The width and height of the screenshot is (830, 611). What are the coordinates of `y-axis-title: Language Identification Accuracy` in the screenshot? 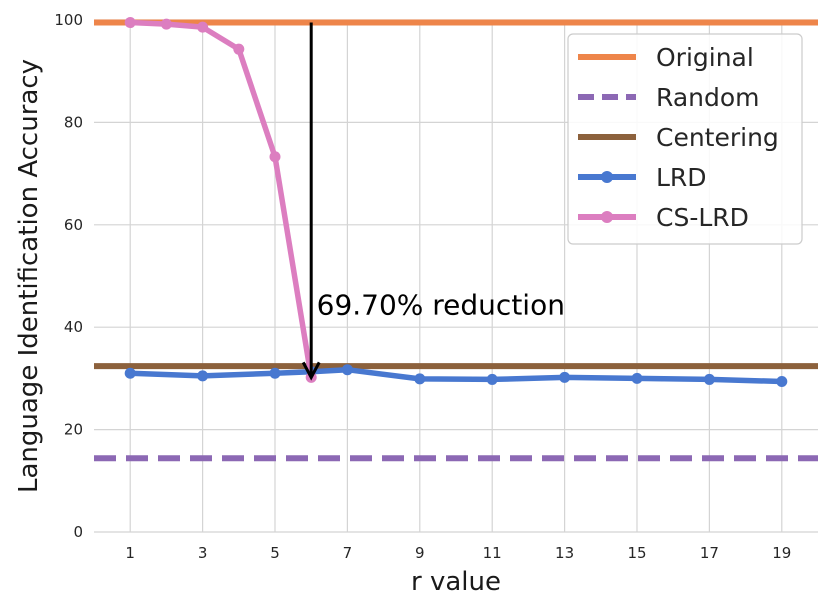 It's located at (29, 276).